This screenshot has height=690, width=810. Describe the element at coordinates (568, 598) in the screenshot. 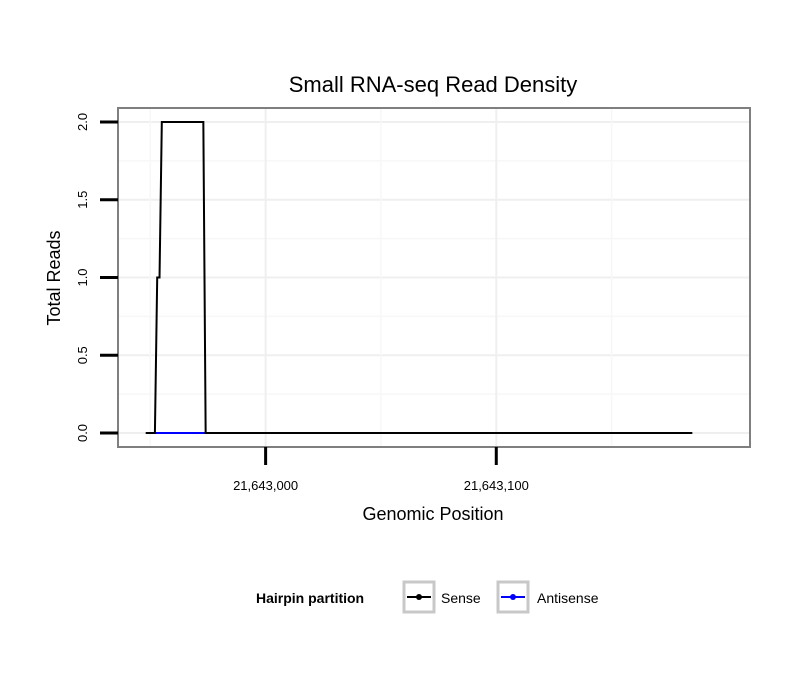

I see `legend-label-antisense: Antisense` at that location.